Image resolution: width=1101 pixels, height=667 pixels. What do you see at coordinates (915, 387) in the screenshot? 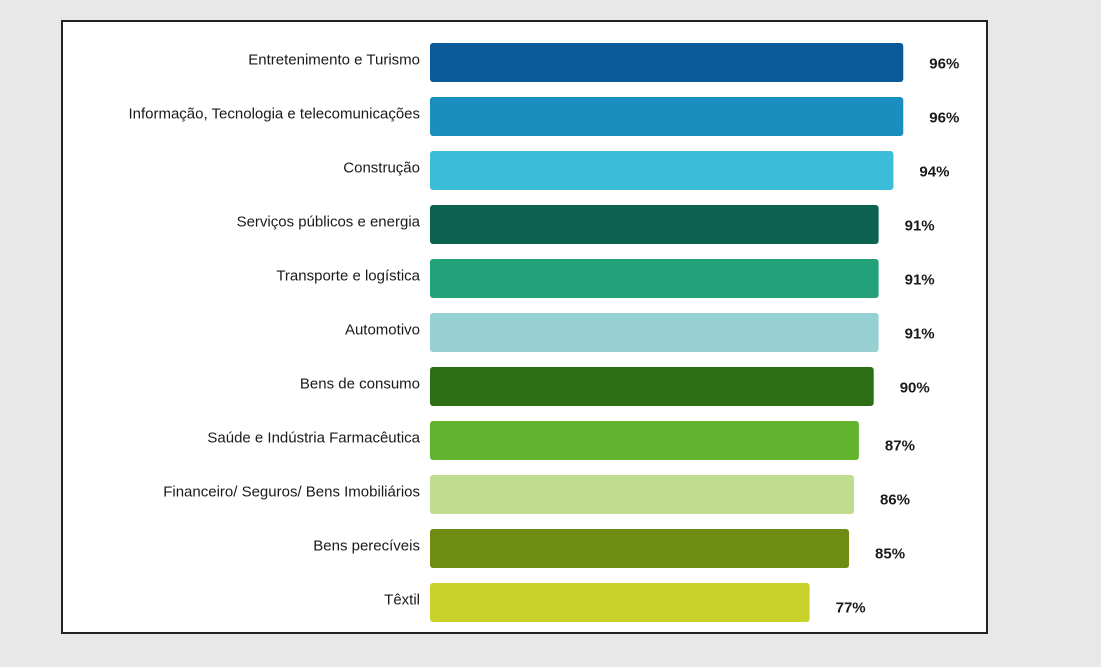
I see `value-label: 90%` at bounding box center [915, 387].